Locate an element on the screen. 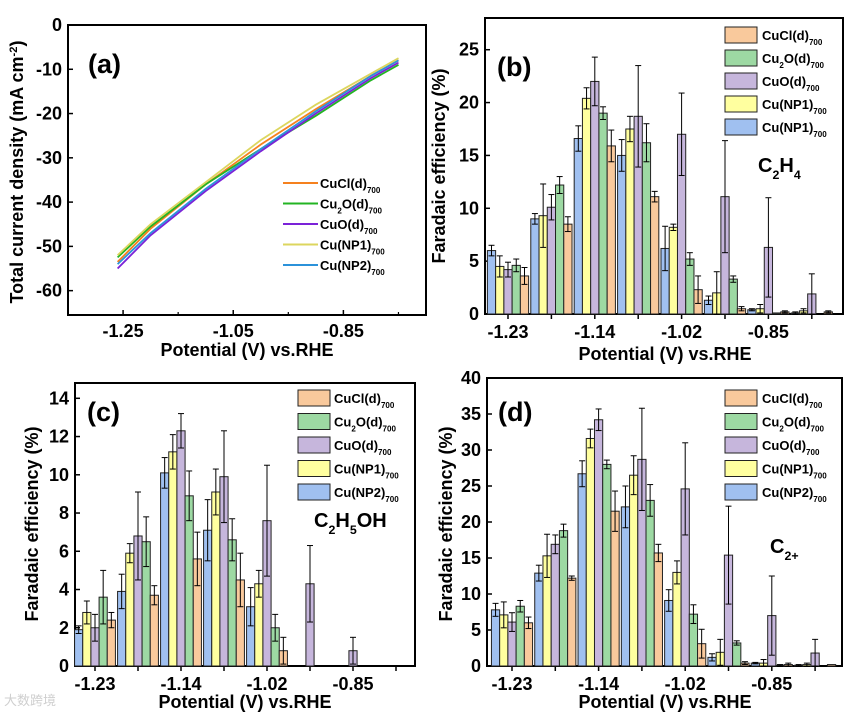 This screenshot has height=714, width=853. panel-label: (b) is located at coordinates (514, 67).